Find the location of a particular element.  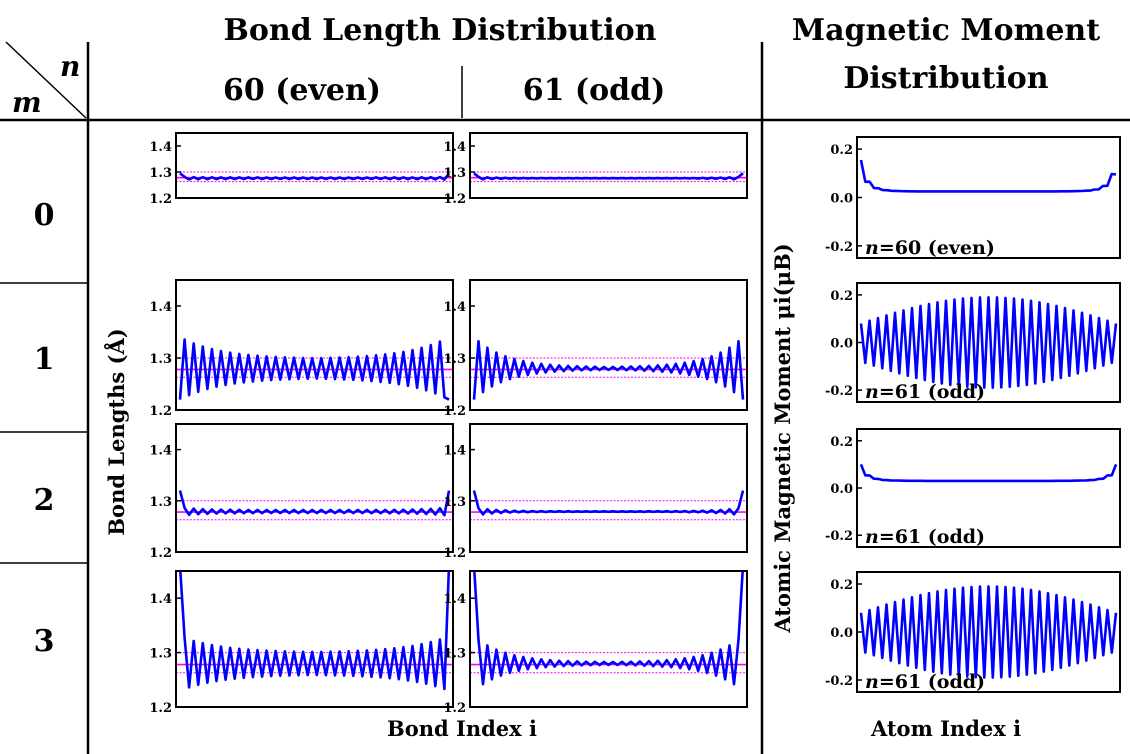

magnetic-title-line2: Distribution is located at coordinates (945, 78).